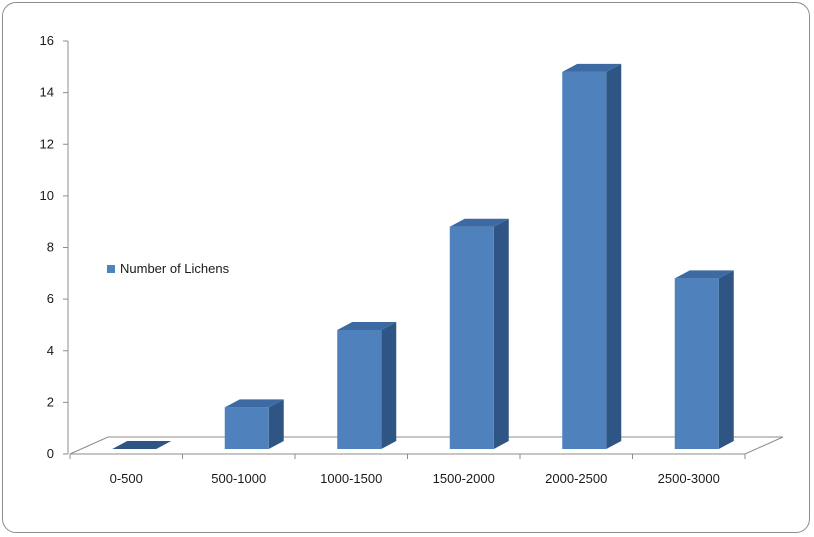 This screenshot has width=814, height=537. Describe the element at coordinates (175, 268) in the screenshot. I see `legend-label: Number of Lichens` at that location.